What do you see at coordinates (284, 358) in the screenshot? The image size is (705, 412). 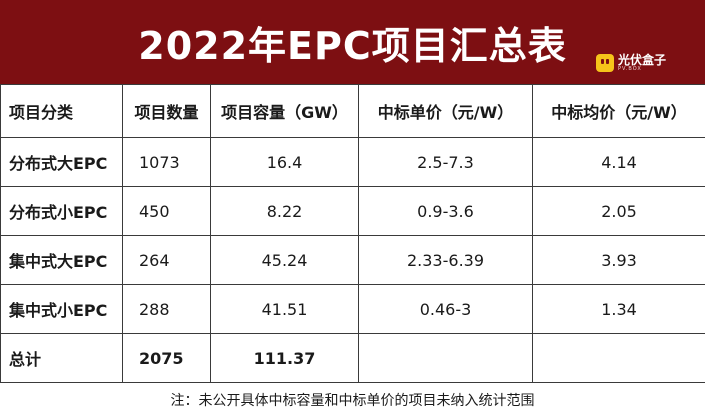 I see `cell-total-capacity: 111.37` at bounding box center [284, 358].